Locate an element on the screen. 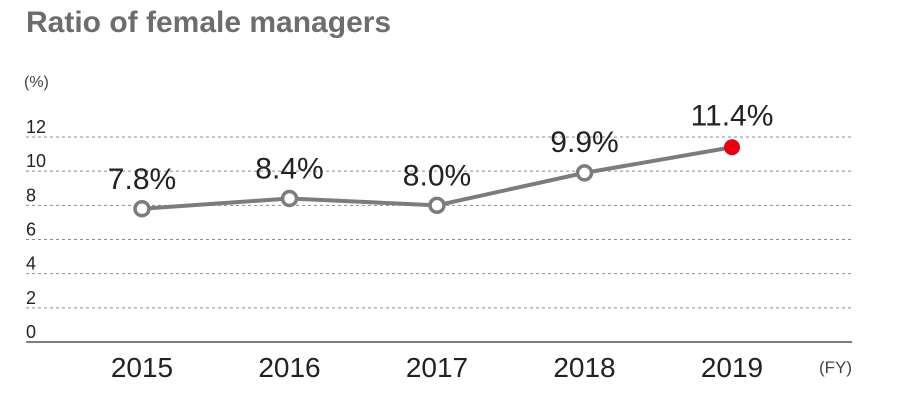  x-tick-label: 2019 is located at coordinates (732, 367).